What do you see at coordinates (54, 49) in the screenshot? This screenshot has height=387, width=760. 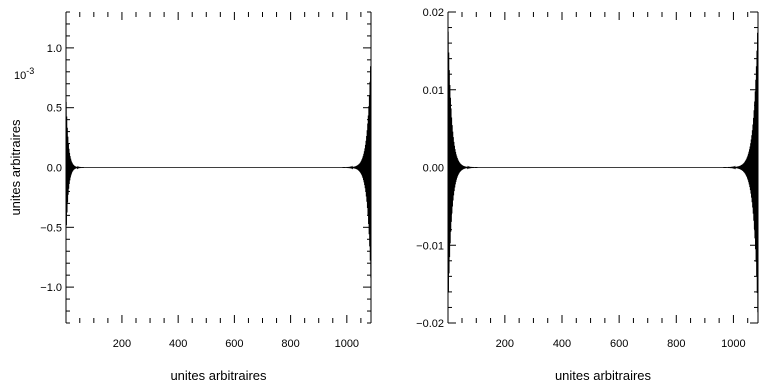 I see `y-tick-label: 1.0` at bounding box center [54, 49].